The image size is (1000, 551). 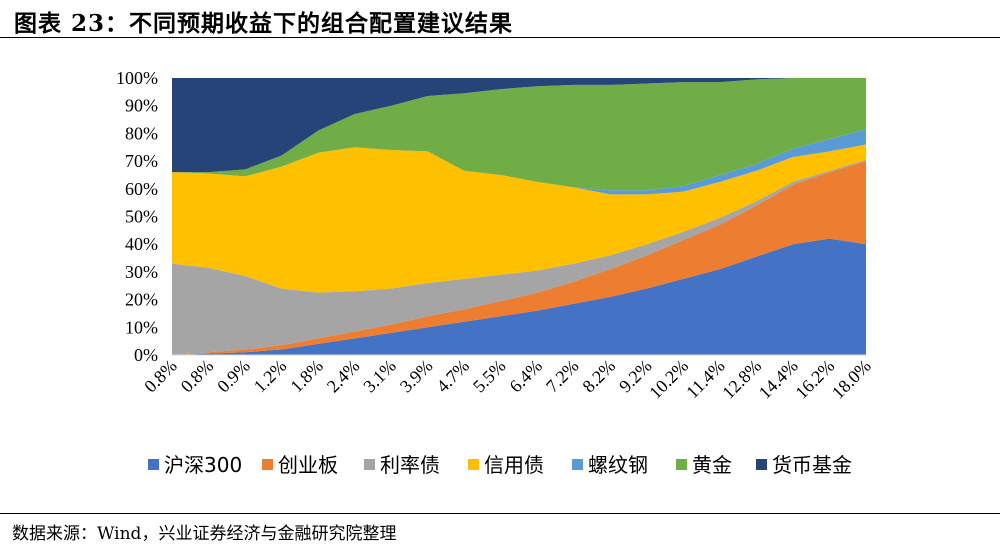 I want to click on x-tick-label: 1.2%, so click(x=270, y=376).